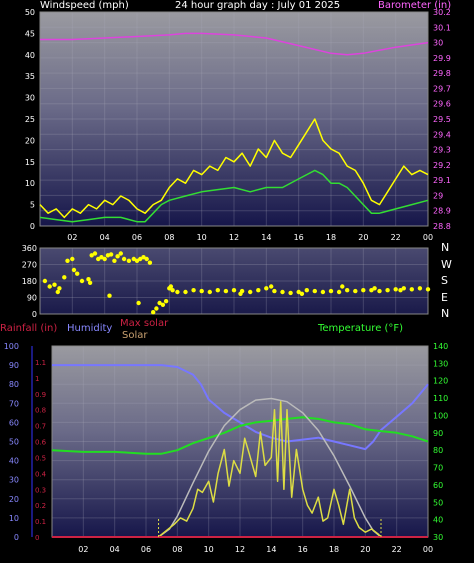  I want to click on temperature-y-tick-label: 100, so click(440, 415).